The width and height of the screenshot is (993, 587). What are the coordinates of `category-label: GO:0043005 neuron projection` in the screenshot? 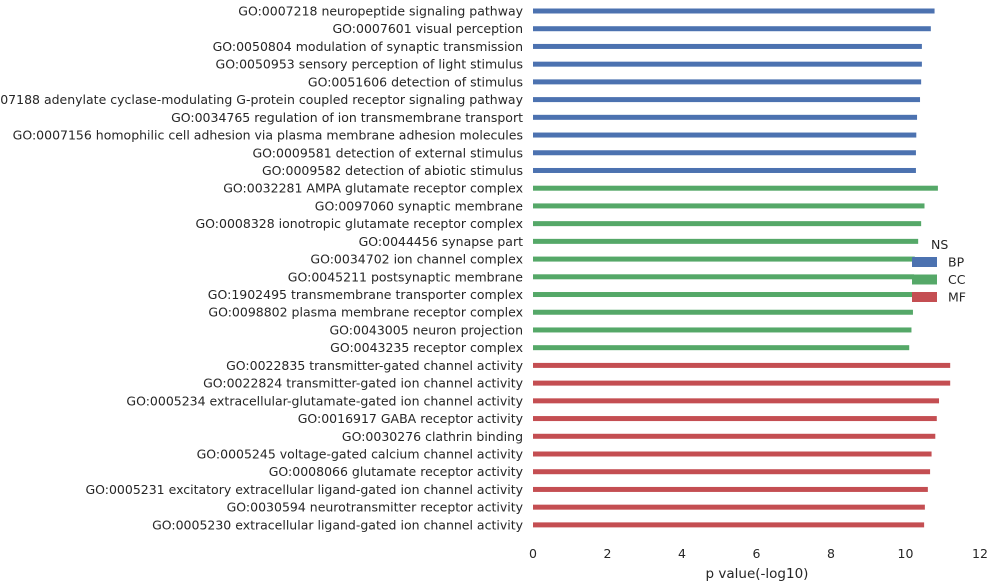 It's located at (426, 329).